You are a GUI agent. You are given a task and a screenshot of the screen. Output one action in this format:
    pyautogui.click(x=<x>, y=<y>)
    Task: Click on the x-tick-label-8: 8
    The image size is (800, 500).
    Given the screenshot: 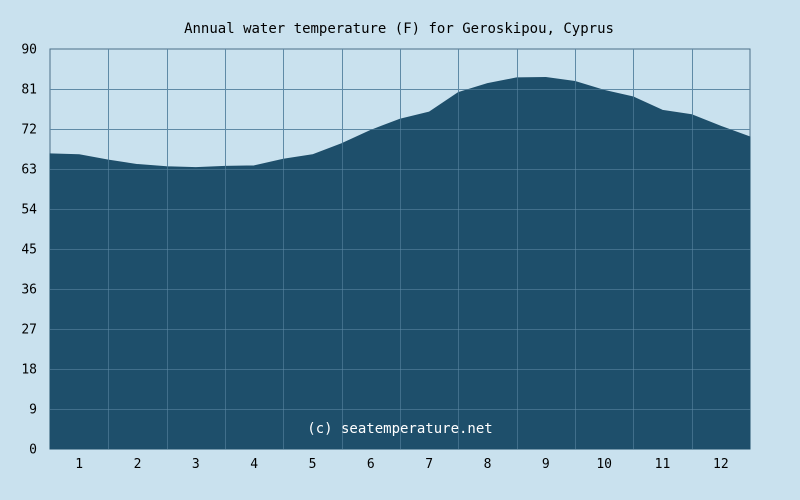 What is the action you would take?
    pyautogui.click(x=488, y=464)
    